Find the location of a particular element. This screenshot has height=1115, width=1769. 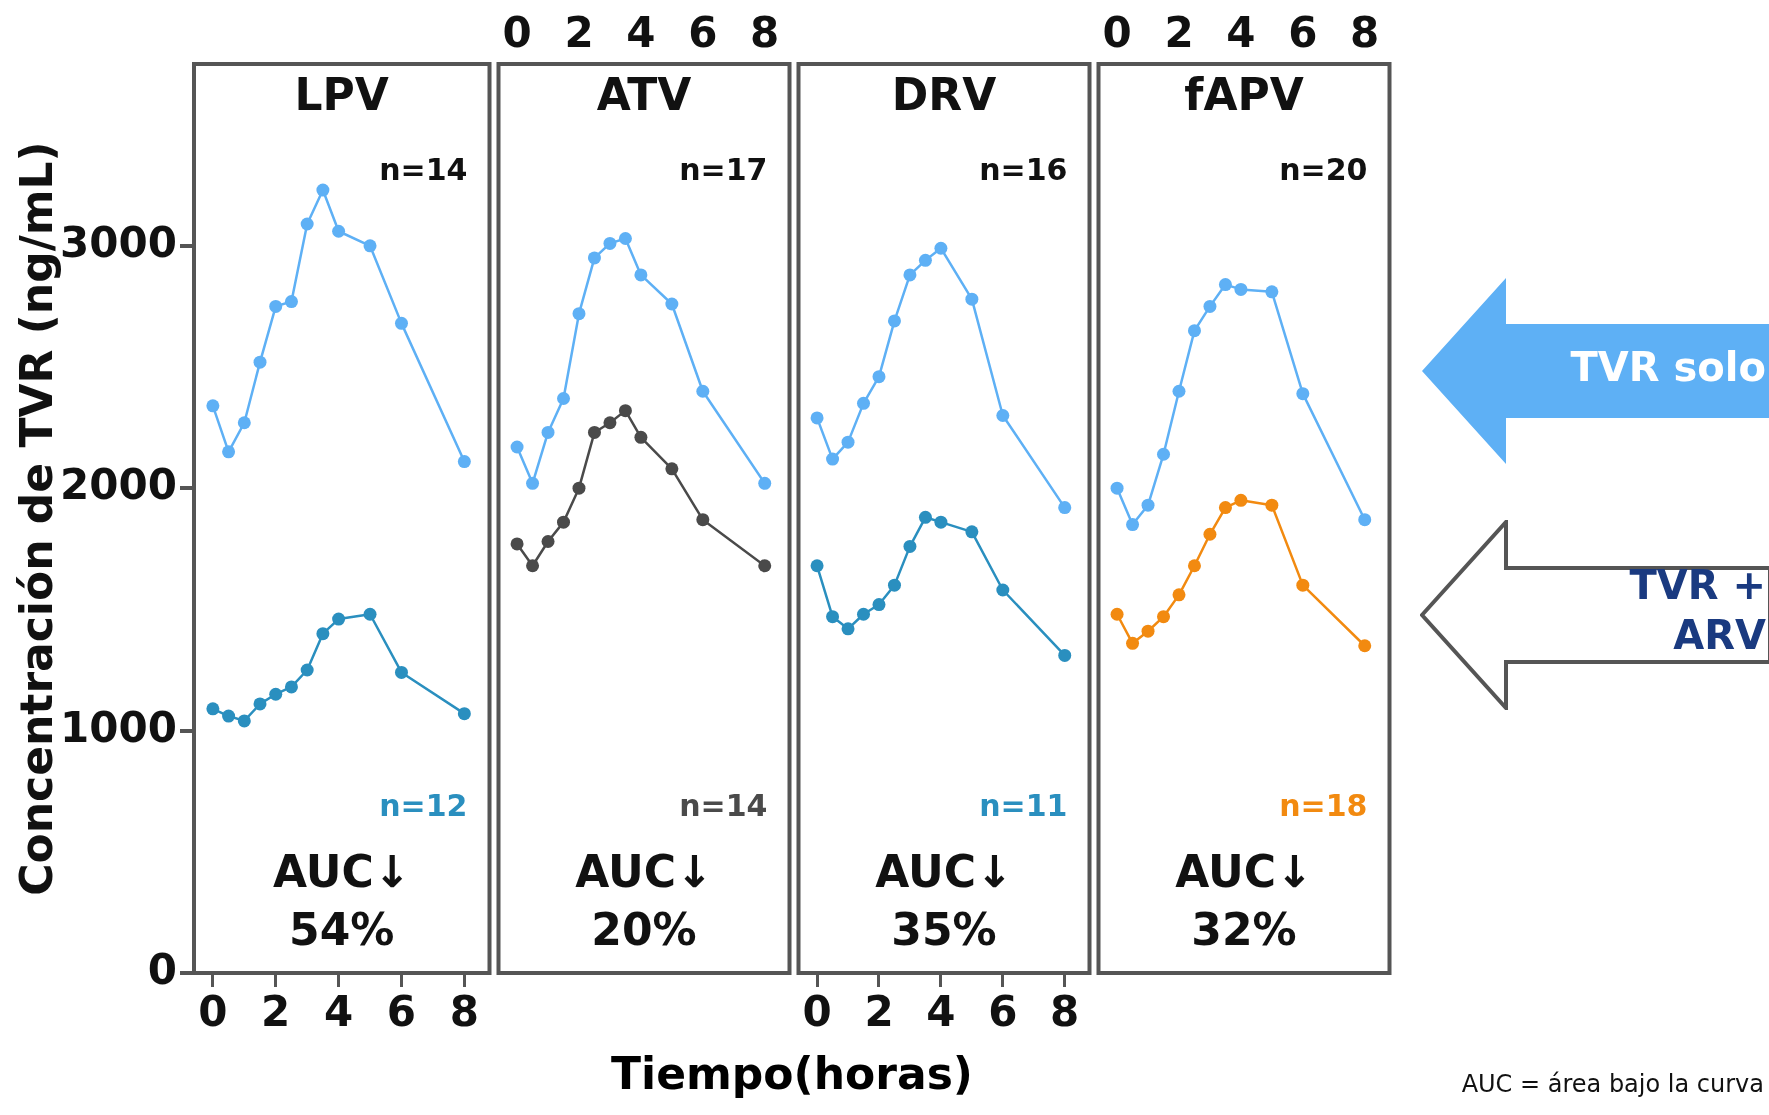

chart-title: DRV is located at coordinates (944, 95).